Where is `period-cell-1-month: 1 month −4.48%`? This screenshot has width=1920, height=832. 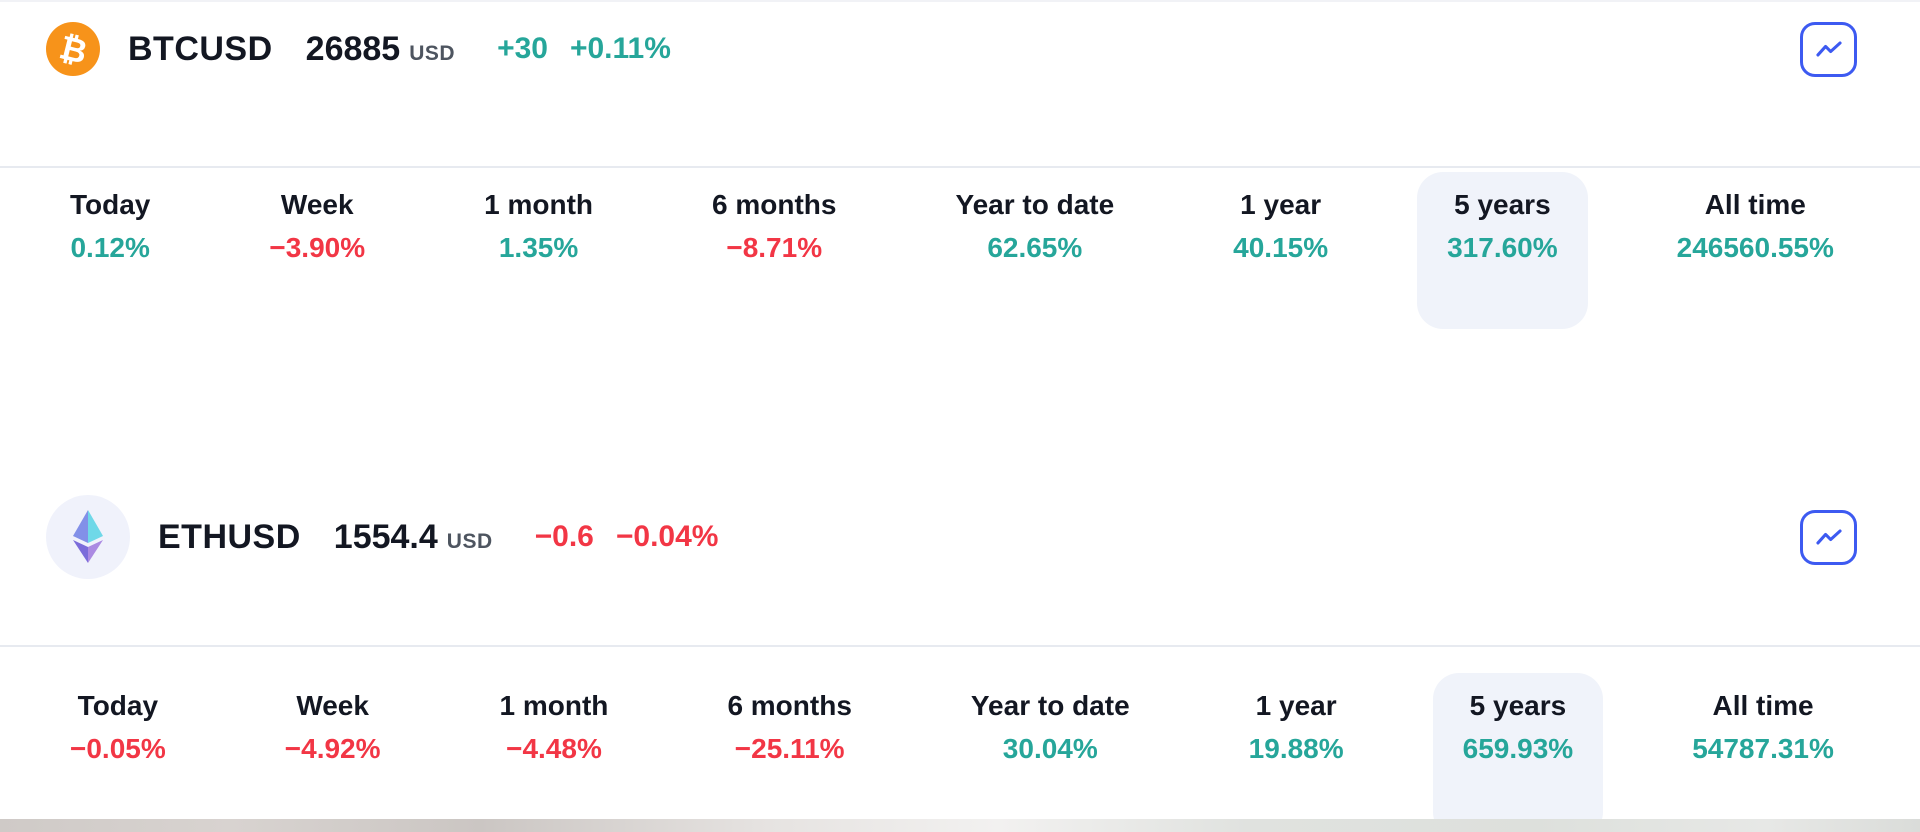
period-cell-1-month: 1 month −4.48% is located at coordinates (554, 752).